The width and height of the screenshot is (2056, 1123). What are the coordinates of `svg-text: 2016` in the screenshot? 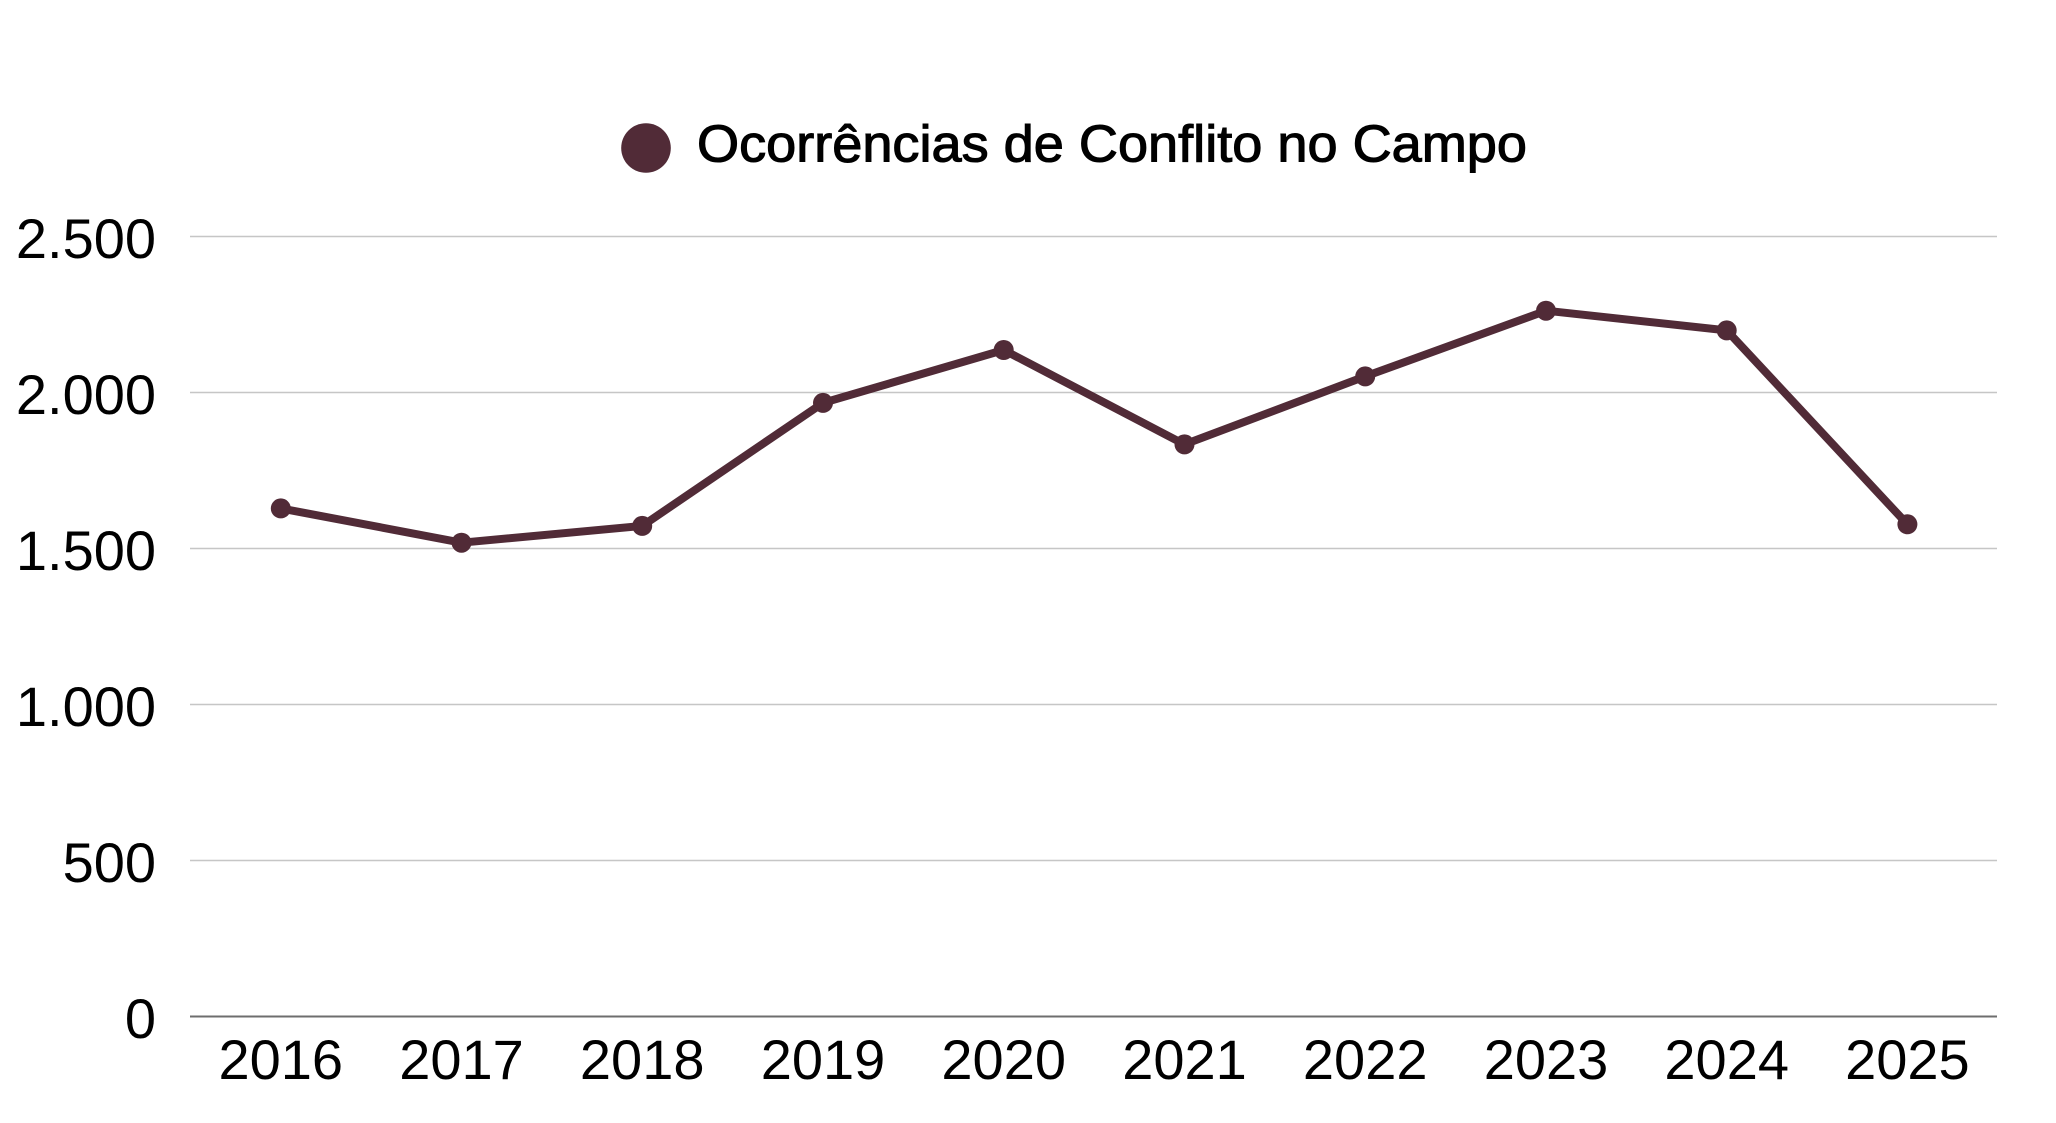 It's located at (281, 1059).